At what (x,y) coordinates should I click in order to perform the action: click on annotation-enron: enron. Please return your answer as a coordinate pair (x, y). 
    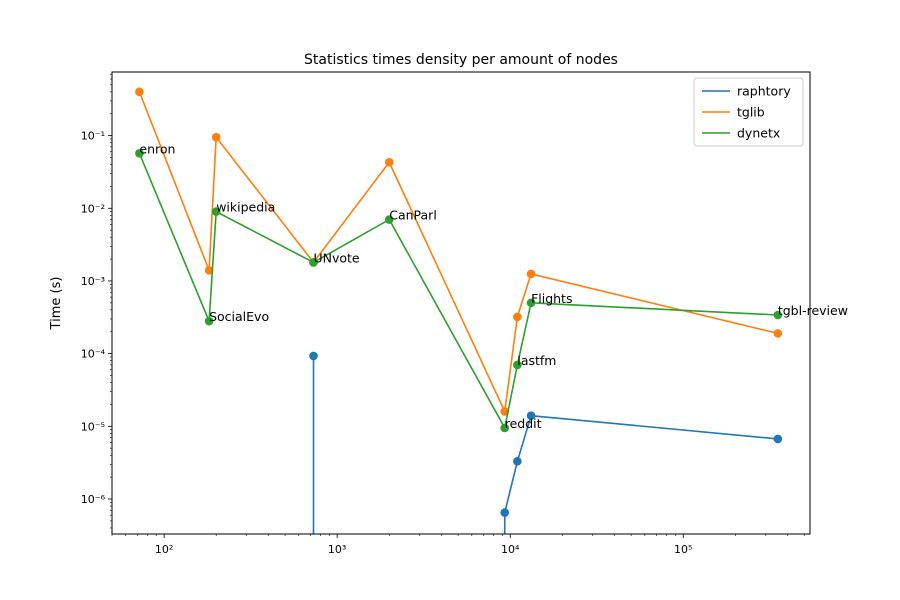
    Looking at the image, I should click on (157, 148).